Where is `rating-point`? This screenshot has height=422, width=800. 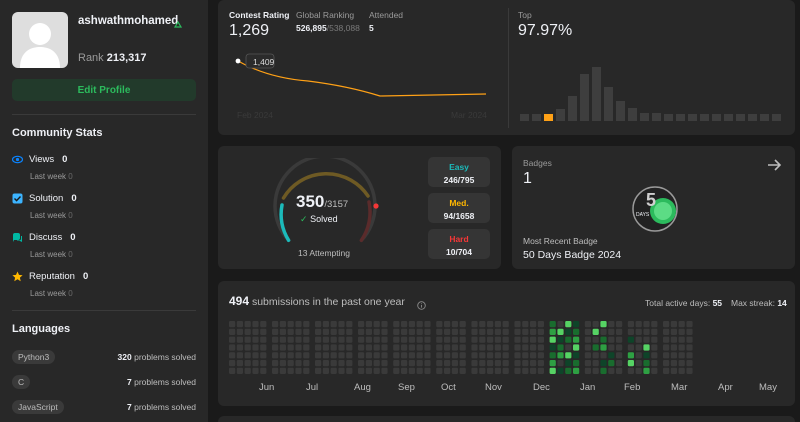 rating-point is located at coordinates (238, 61).